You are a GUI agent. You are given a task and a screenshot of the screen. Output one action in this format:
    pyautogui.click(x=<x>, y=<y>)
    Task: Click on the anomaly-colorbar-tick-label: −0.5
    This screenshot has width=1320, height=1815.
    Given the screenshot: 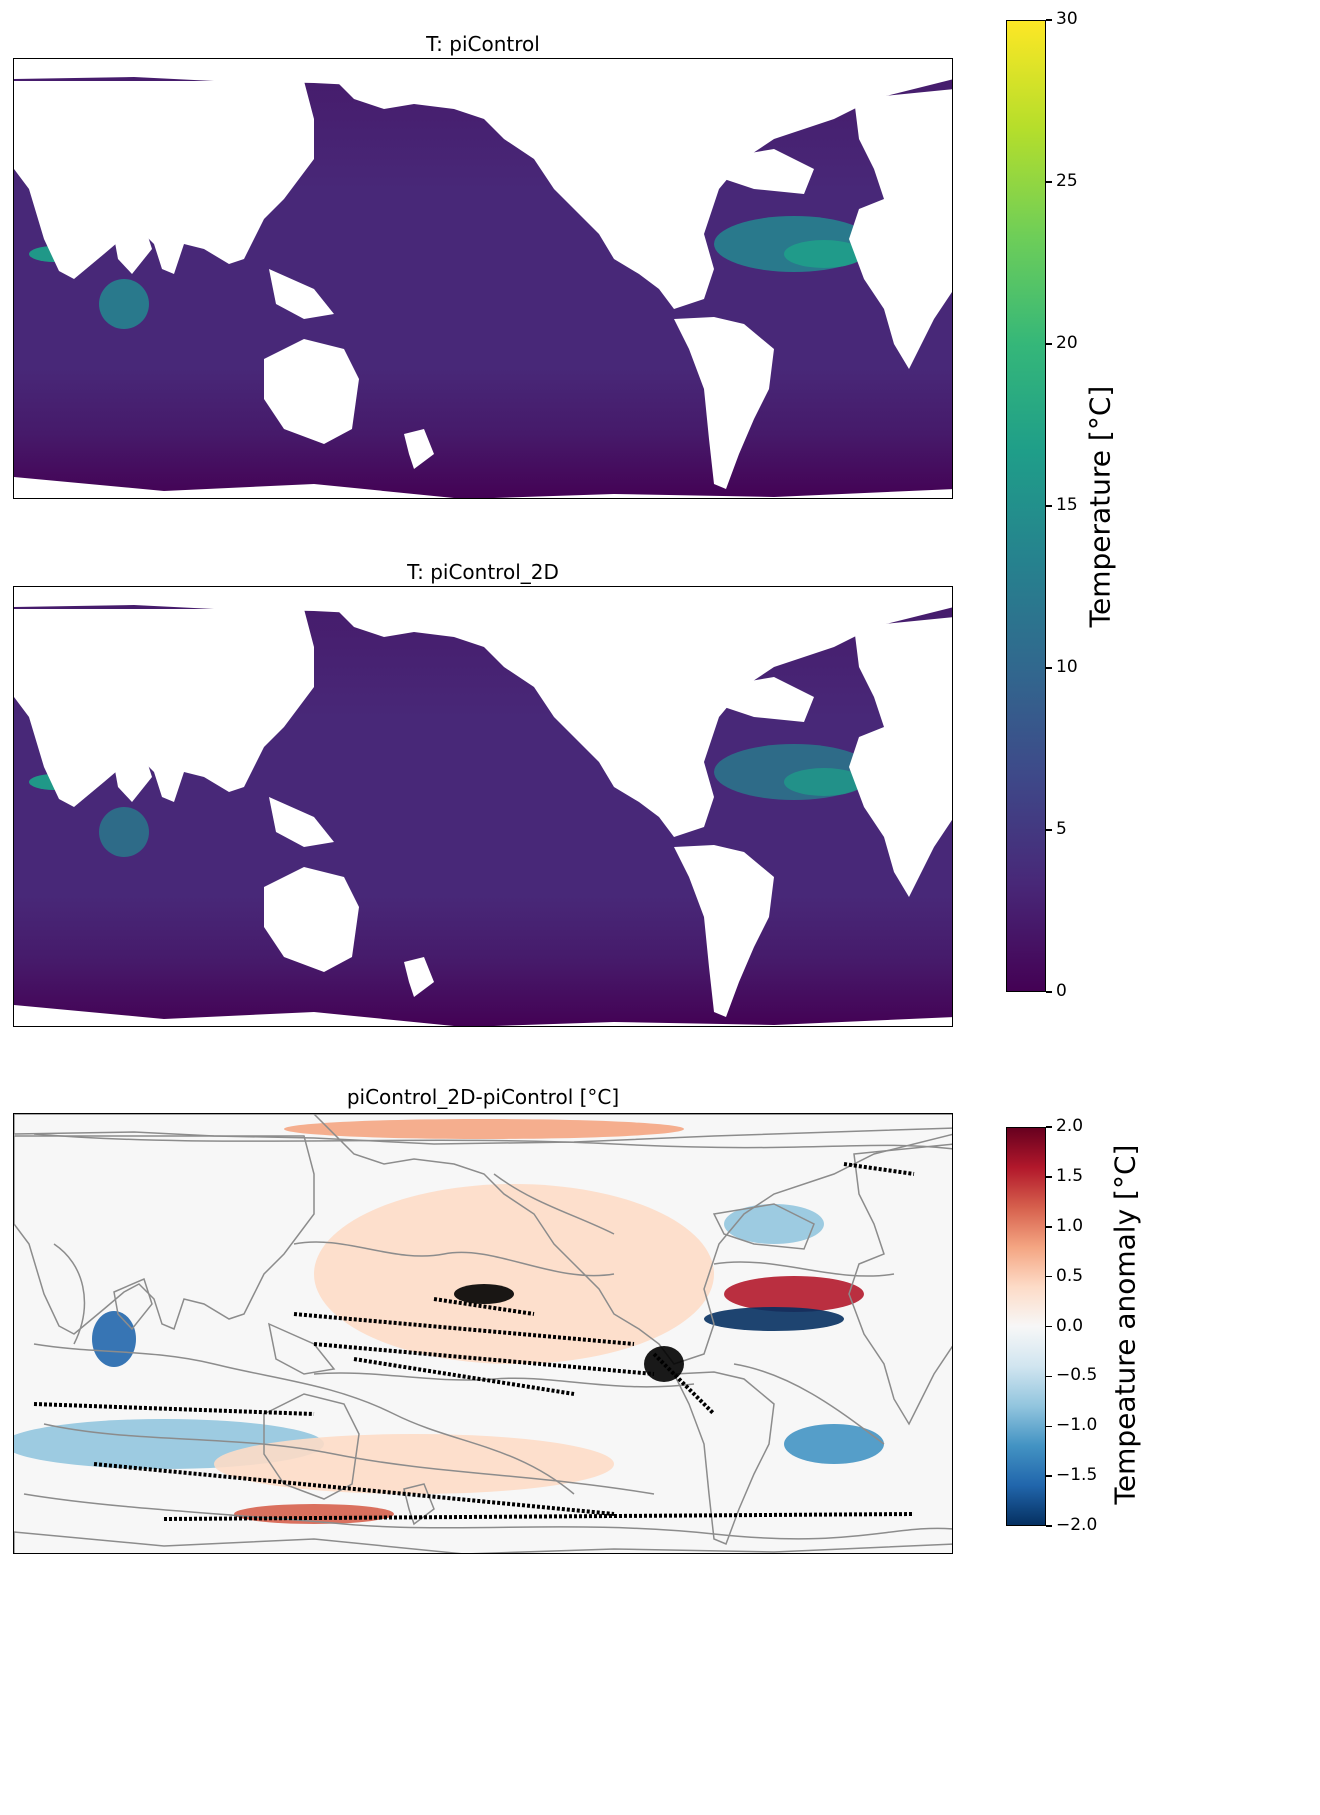 What is the action you would take?
    pyautogui.click(x=1077, y=1375)
    